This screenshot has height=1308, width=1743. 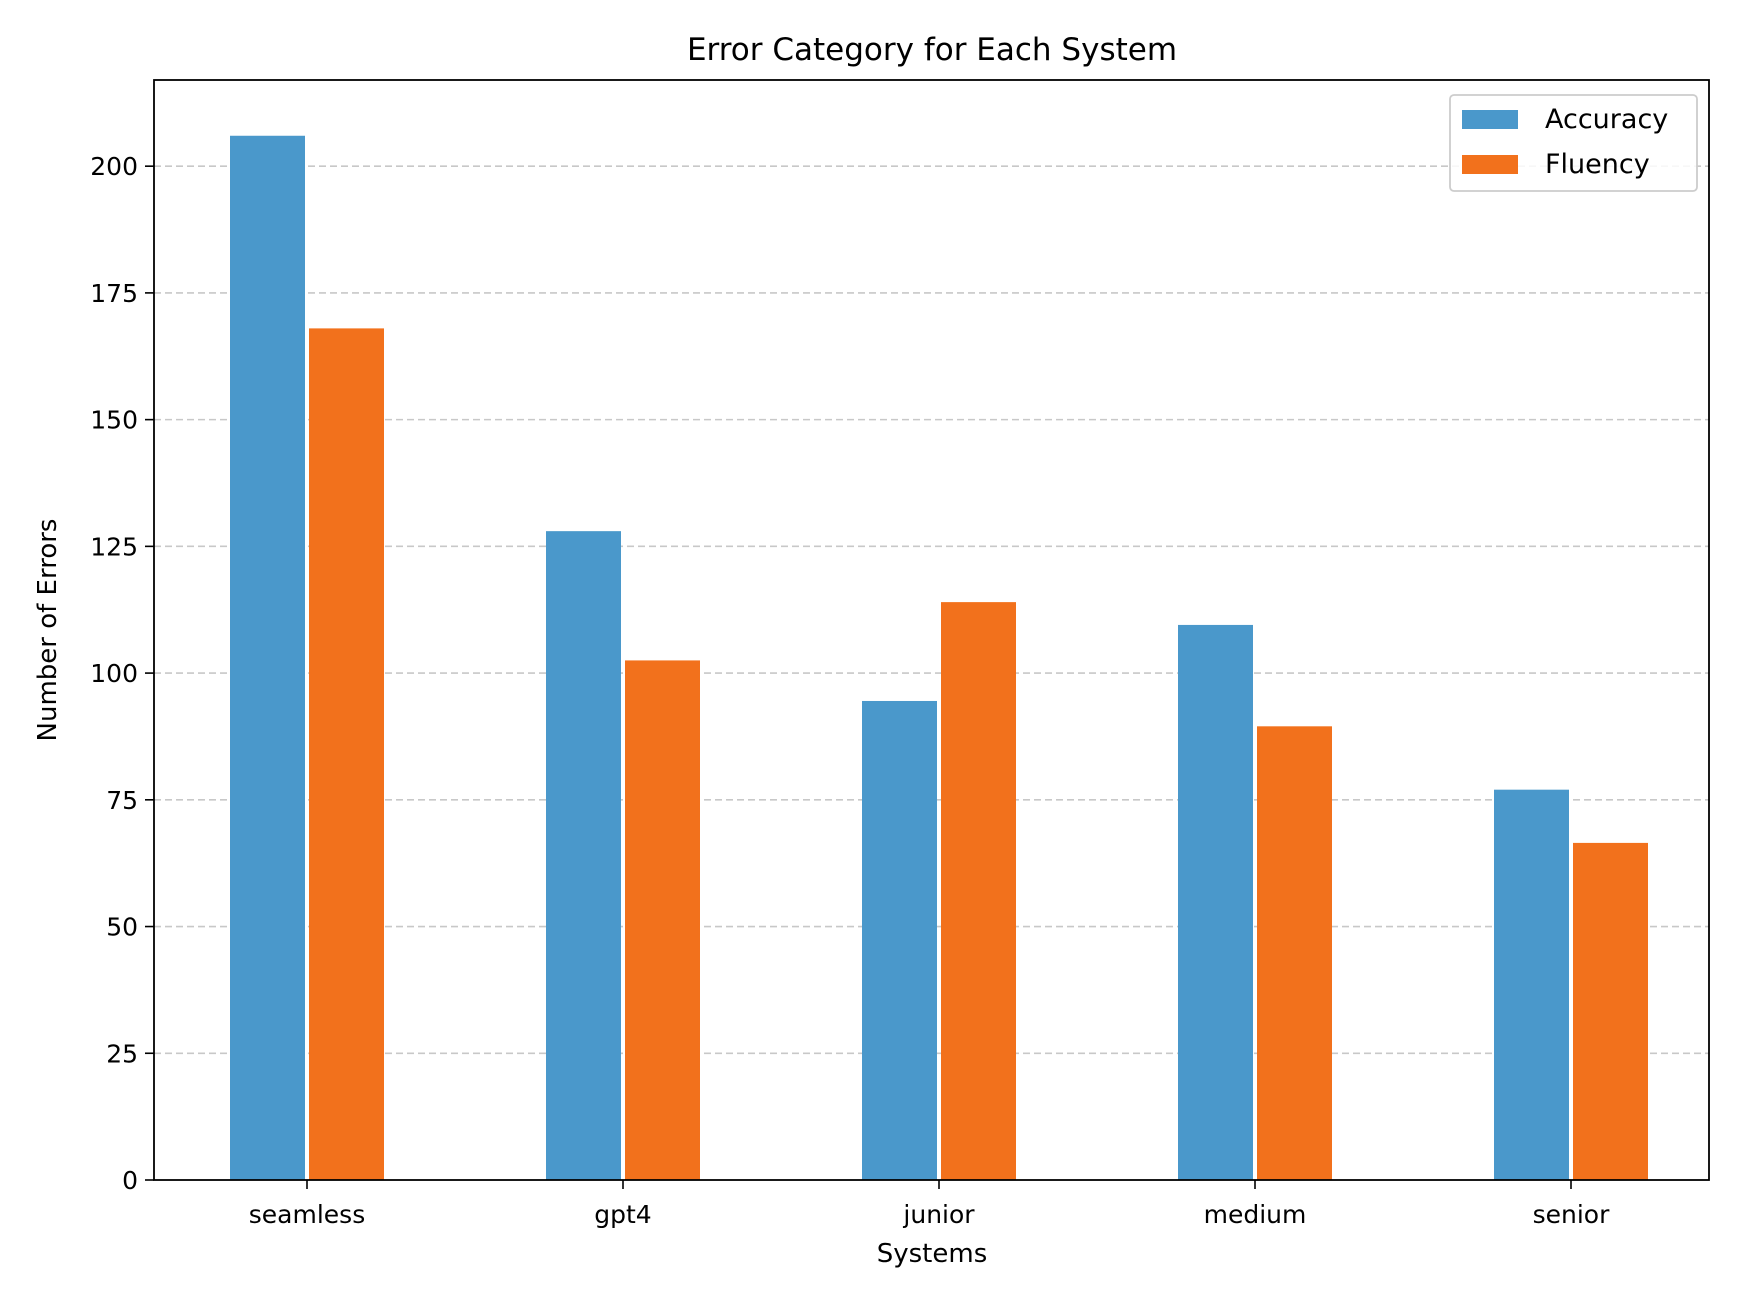 I want to click on y-tick-label: 200, so click(x=114, y=166).